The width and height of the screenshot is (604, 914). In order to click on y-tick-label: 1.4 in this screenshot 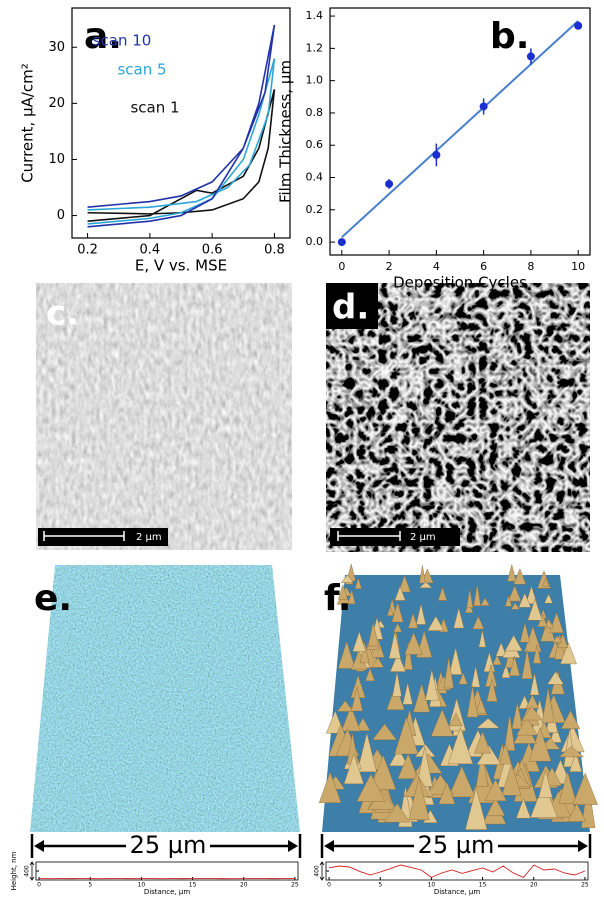, I will do `click(315, 15)`.